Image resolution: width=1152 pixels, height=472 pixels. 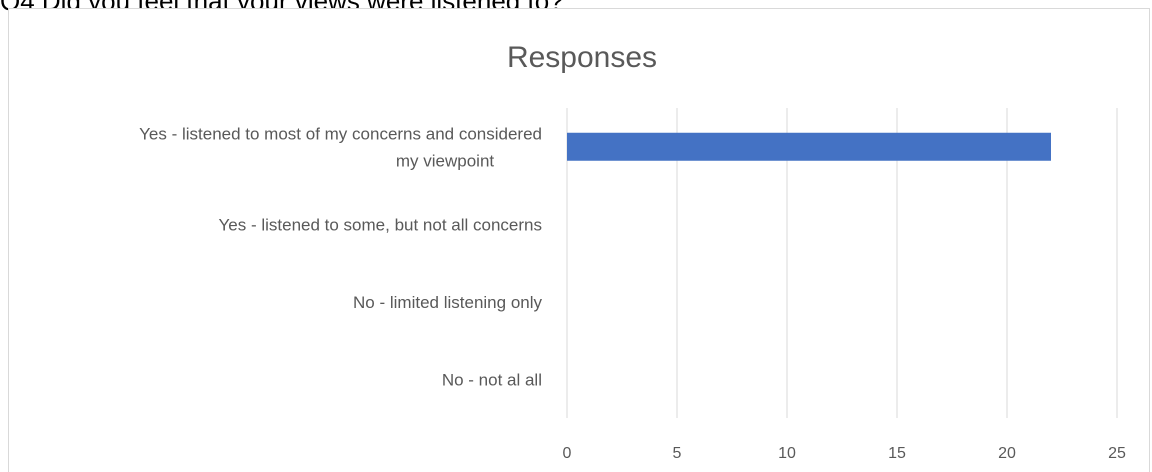 What do you see at coordinates (445, 160) in the screenshot?
I see `category-label-line: my viewpoint` at bounding box center [445, 160].